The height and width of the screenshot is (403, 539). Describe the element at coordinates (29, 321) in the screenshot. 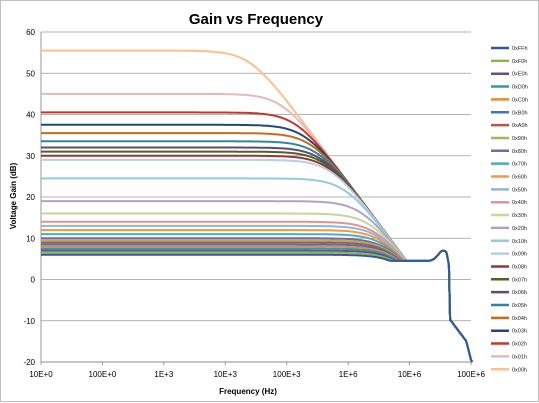

I see `y-tick-label: -10` at that location.